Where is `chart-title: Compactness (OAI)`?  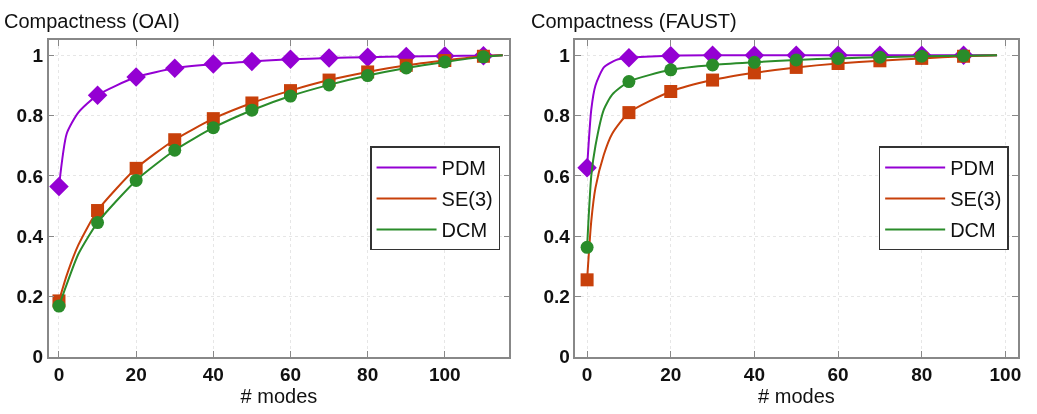
chart-title: Compactness (OAI) is located at coordinates (92, 21).